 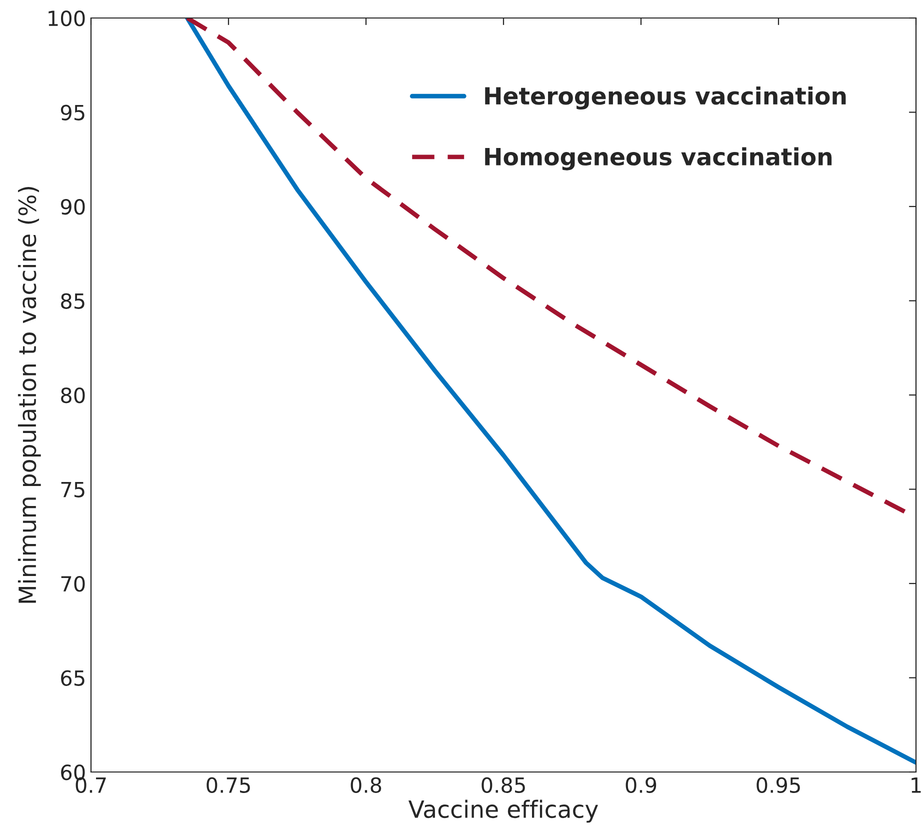 What do you see at coordinates (503, 811) in the screenshot?
I see `x-axis-title: Vaccine efficacy` at bounding box center [503, 811].